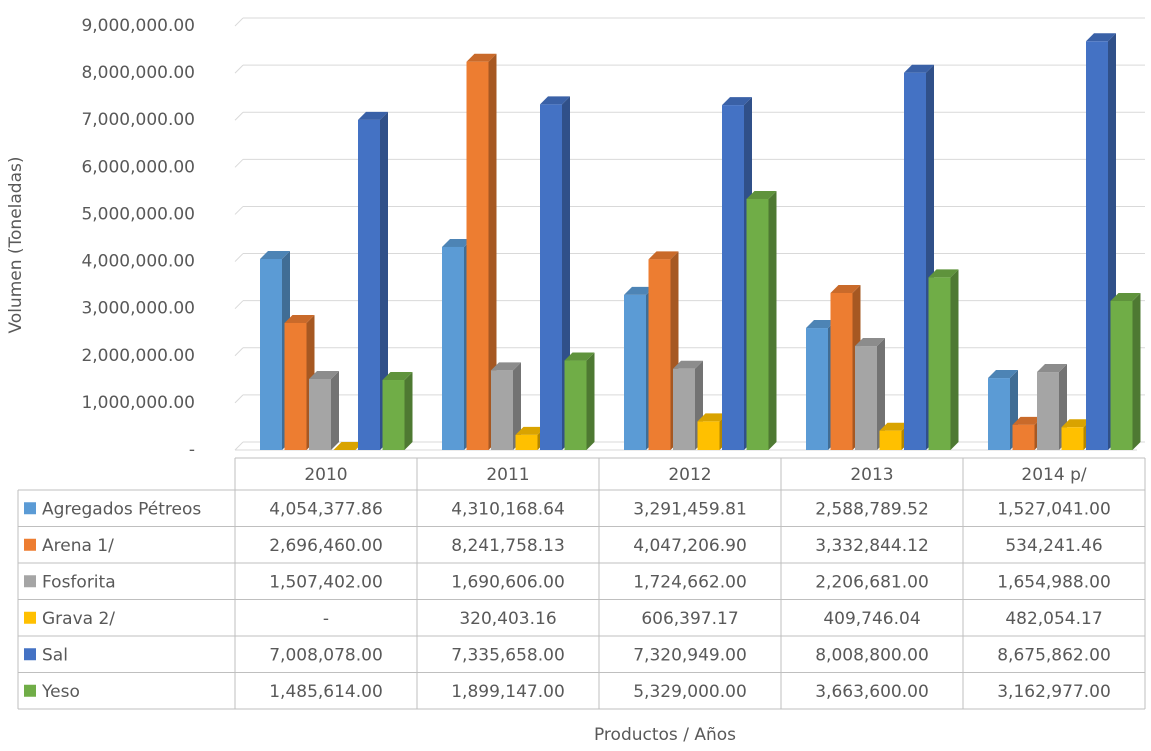 Image resolution: width=1151 pixels, height=751 pixels. What do you see at coordinates (507, 475) in the screenshot?
I see `x-tick-label: 2011` at bounding box center [507, 475].